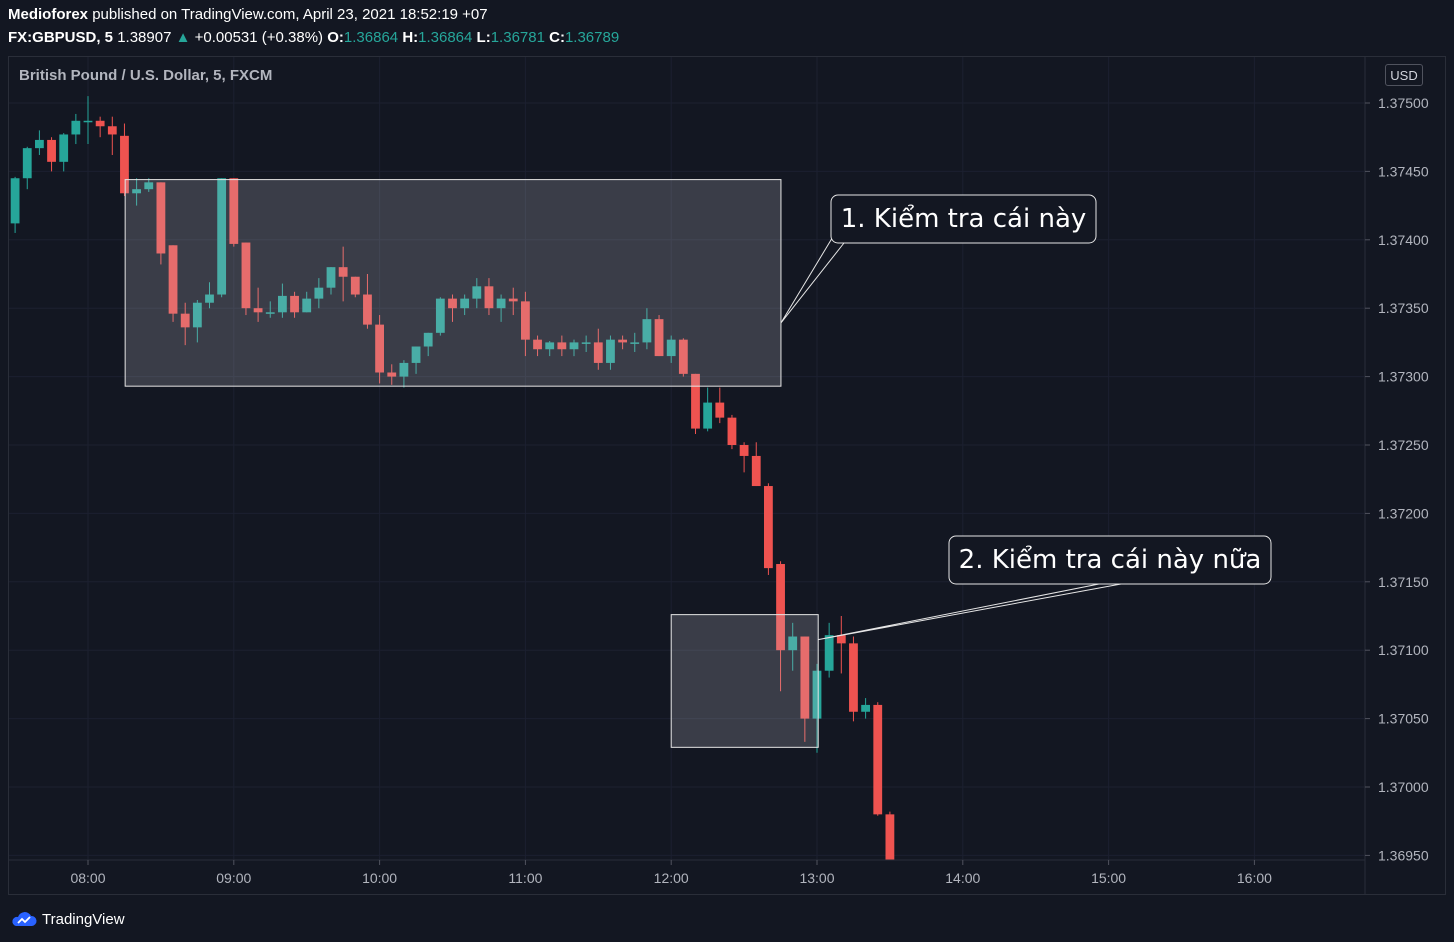  I want to click on high-label: H:, so click(410, 37).